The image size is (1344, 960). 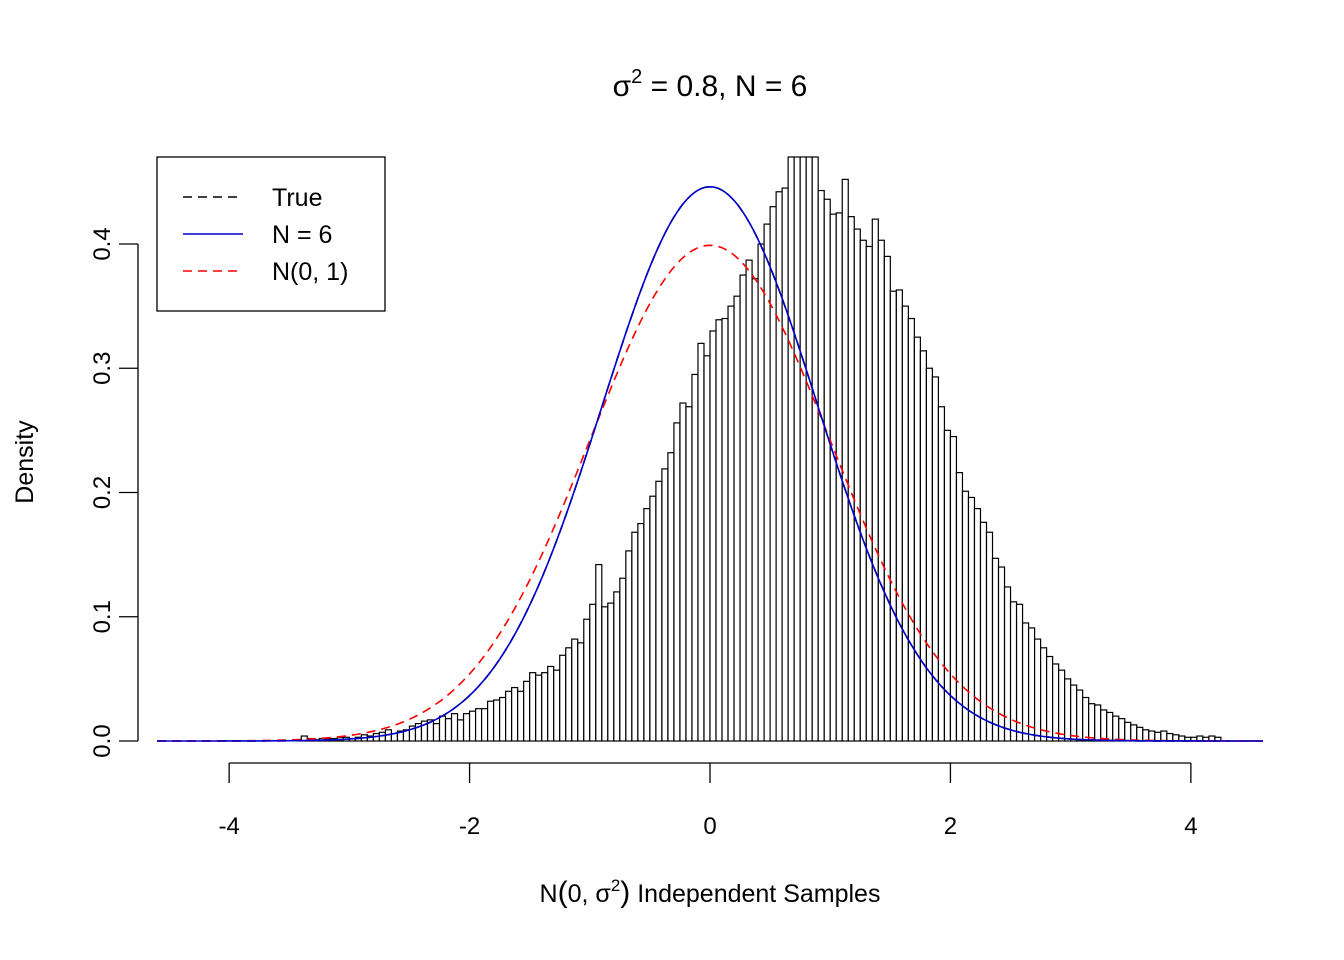 I want to click on x-axis-label: N(0, σ2) Independent Samples, so click(x=710, y=892).